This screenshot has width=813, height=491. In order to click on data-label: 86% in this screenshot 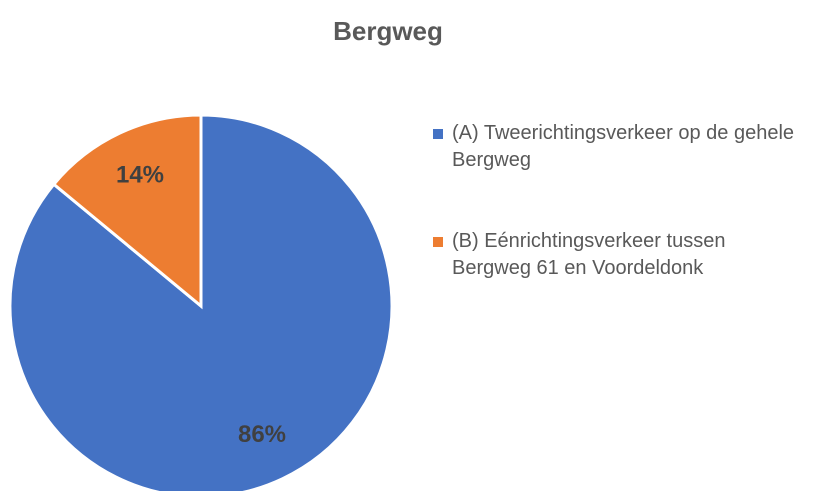, I will do `click(262, 434)`.